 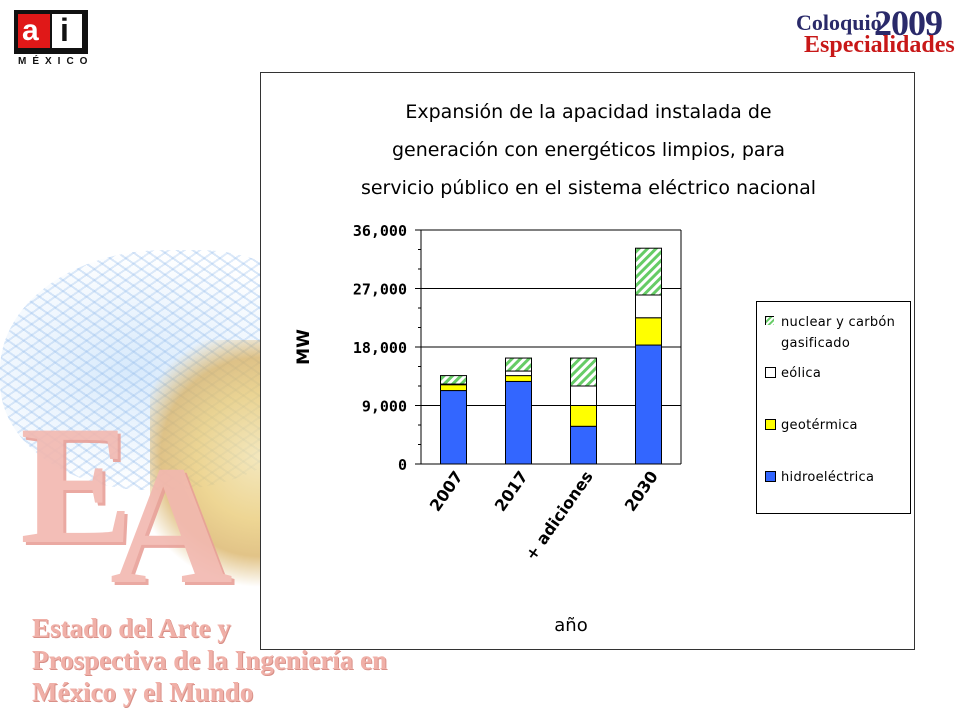 What do you see at coordinates (446, 490) in the screenshot?
I see `x-tick-label: 2007` at bounding box center [446, 490].